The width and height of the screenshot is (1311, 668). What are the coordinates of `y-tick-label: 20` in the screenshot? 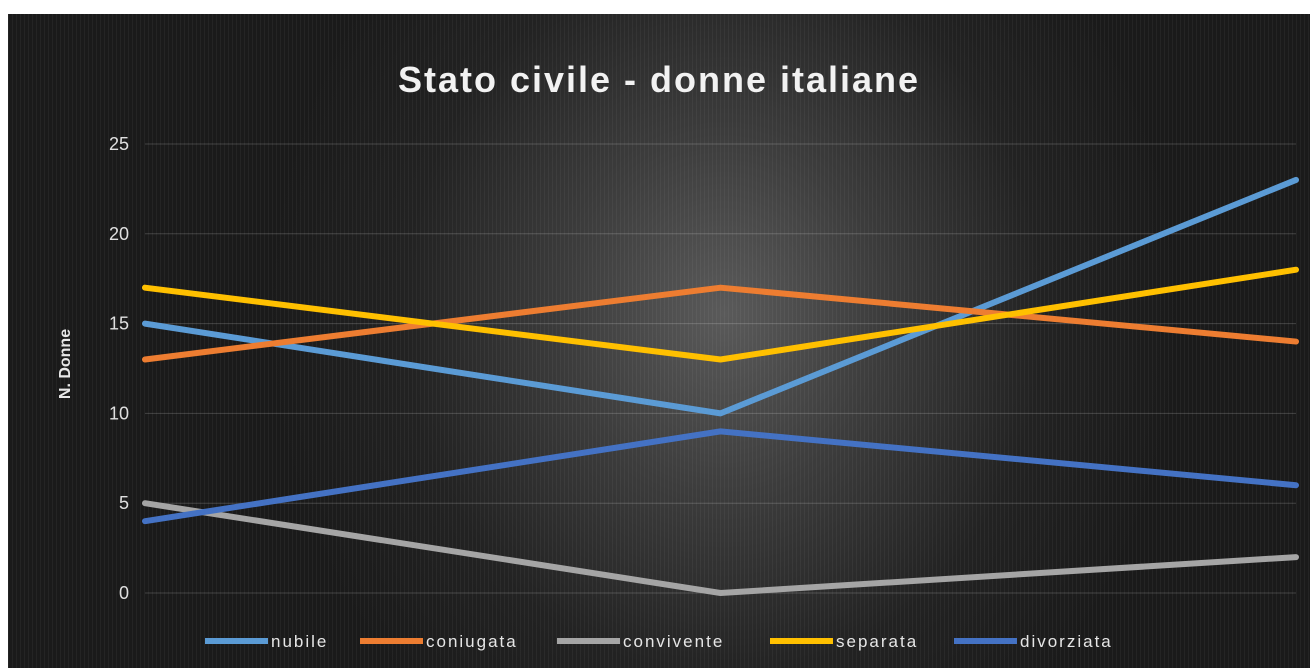 It's located at (119, 234).